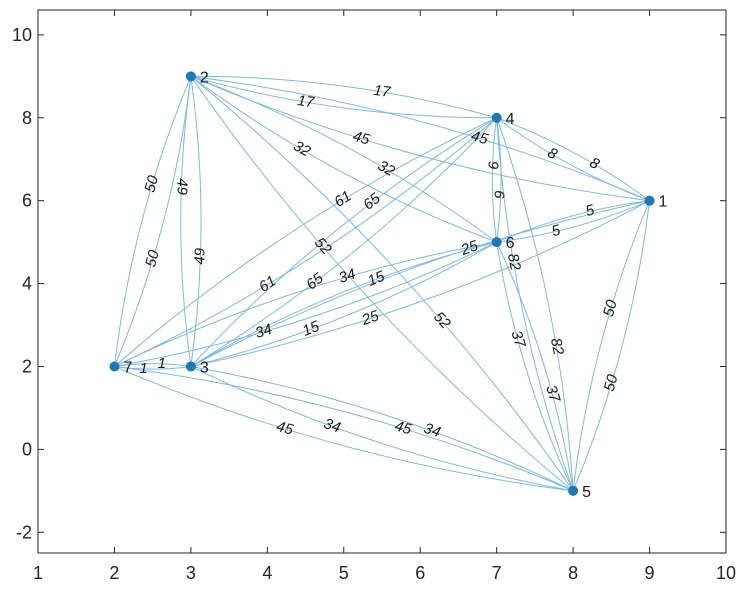 The width and height of the screenshot is (738, 599). What do you see at coordinates (497, 573) in the screenshot?
I see `x-tick-label: 7` at bounding box center [497, 573].